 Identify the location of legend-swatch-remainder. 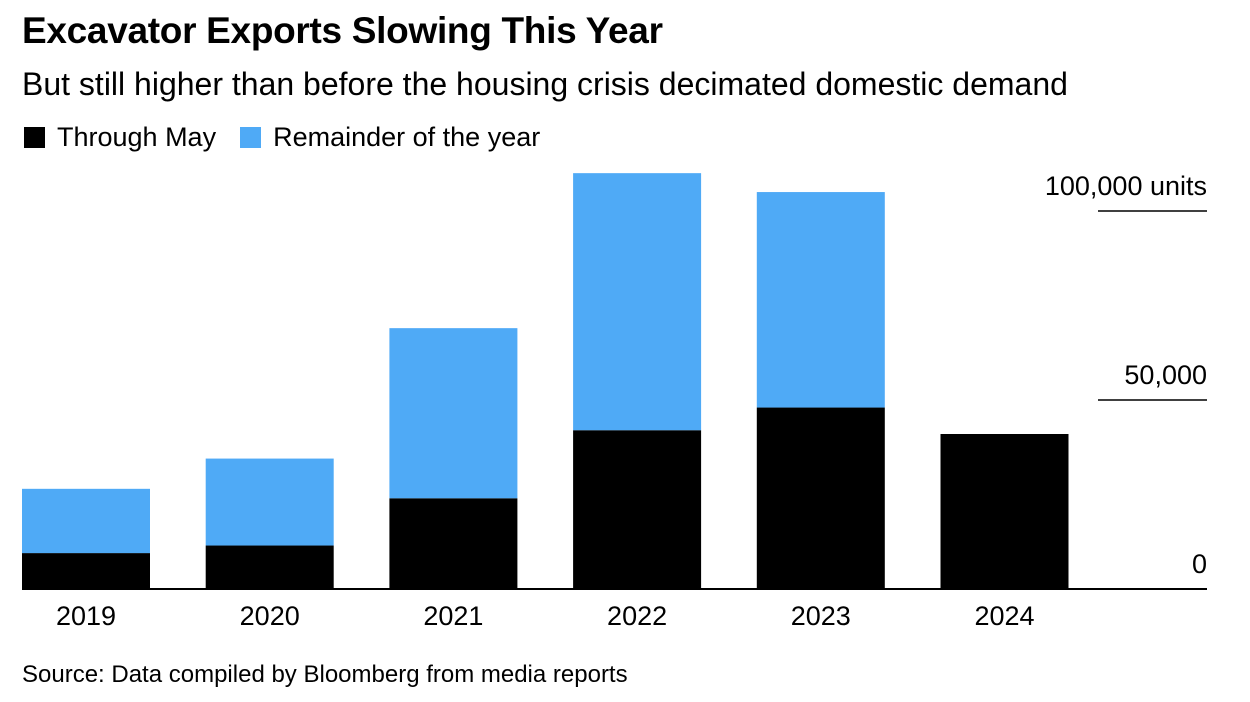
(251, 137).